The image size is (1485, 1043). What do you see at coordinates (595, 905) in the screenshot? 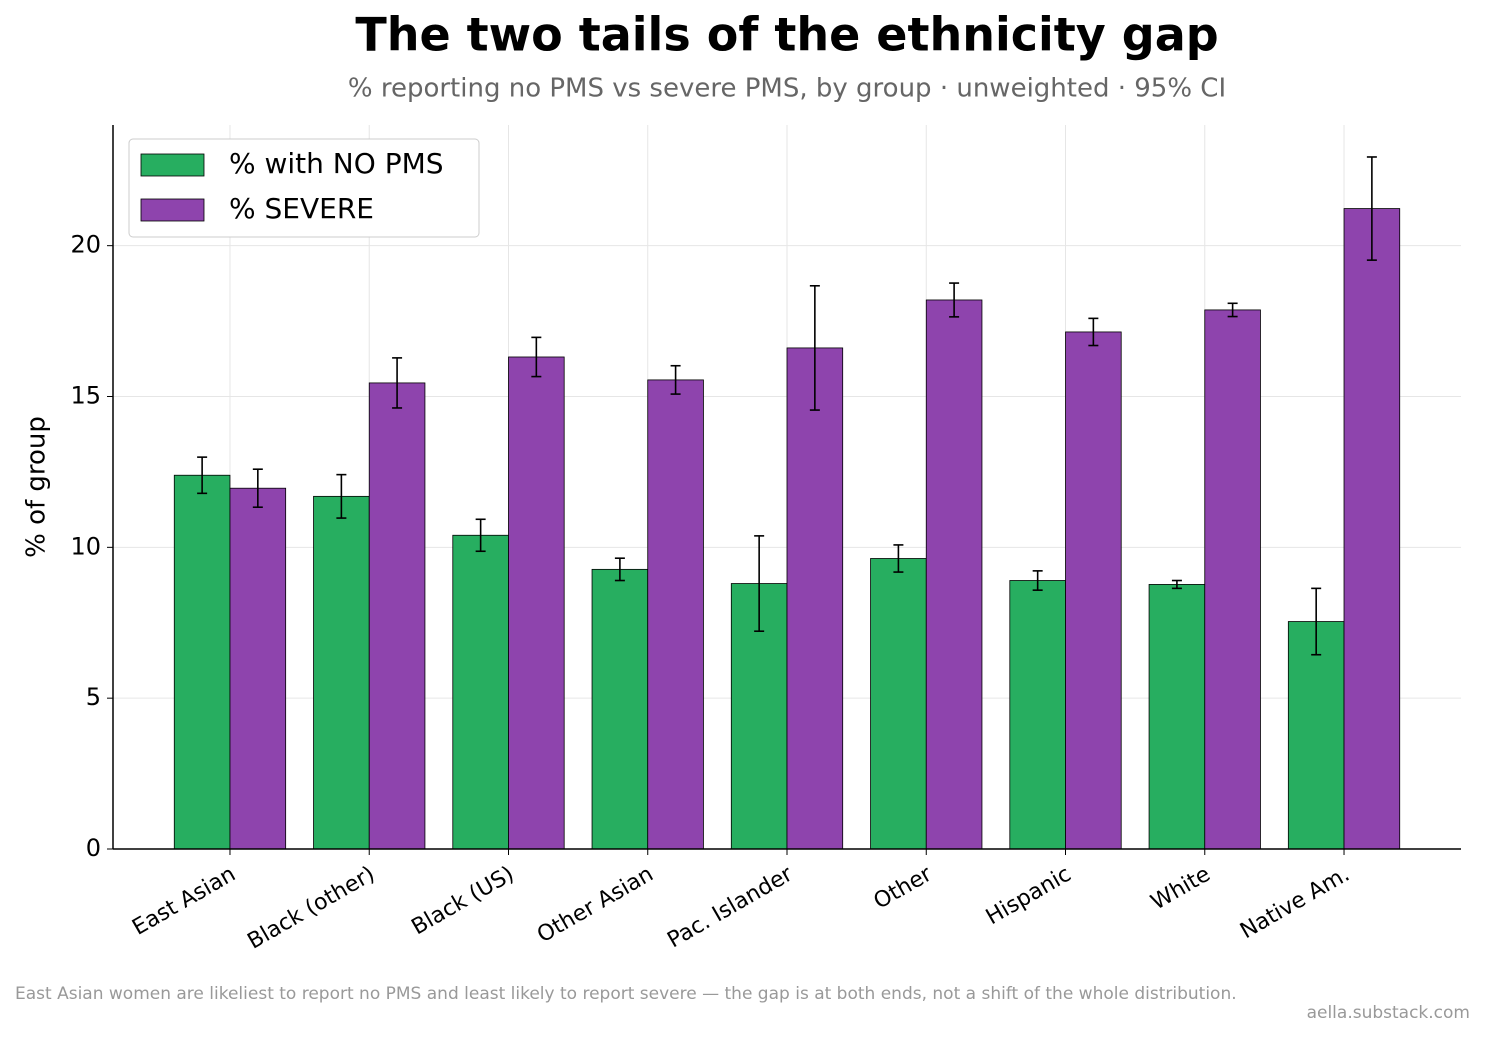
I see `x-tick-label: Other Asian` at bounding box center [595, 905].